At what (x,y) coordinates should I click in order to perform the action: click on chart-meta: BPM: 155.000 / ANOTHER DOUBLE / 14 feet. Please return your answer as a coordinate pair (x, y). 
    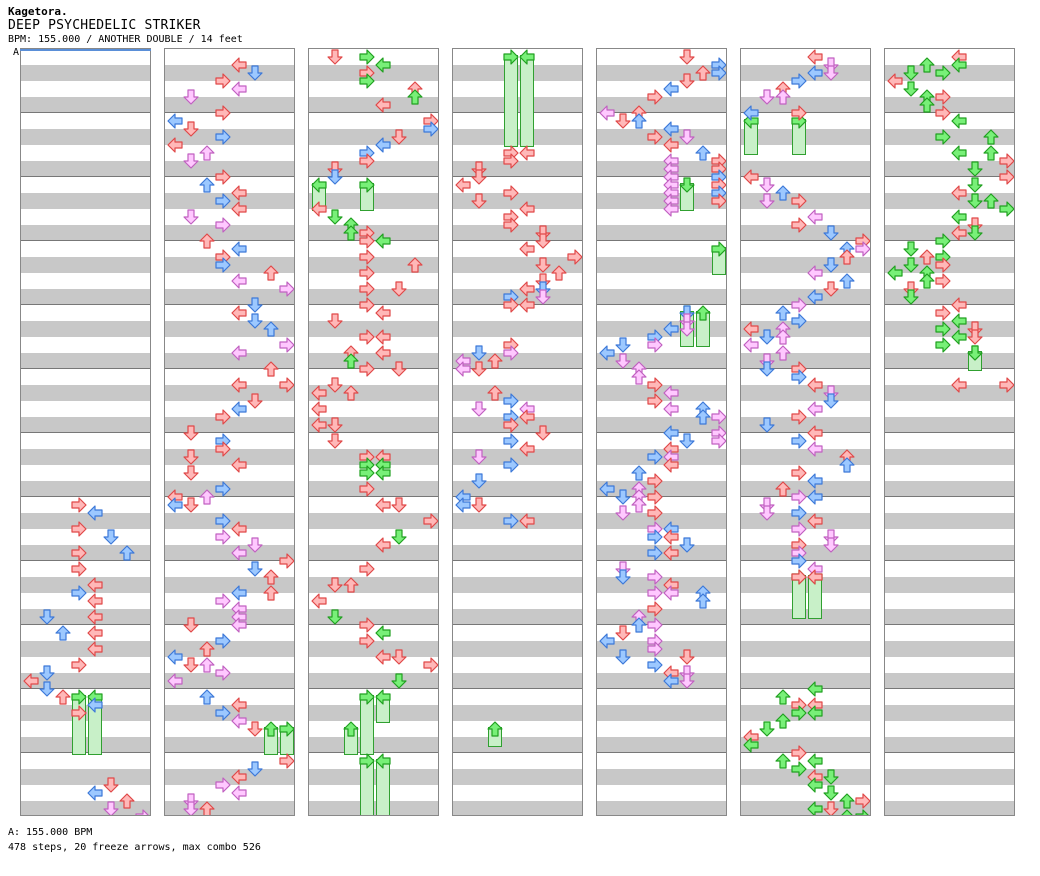
    Looking at the image, I should click on (125, 39).